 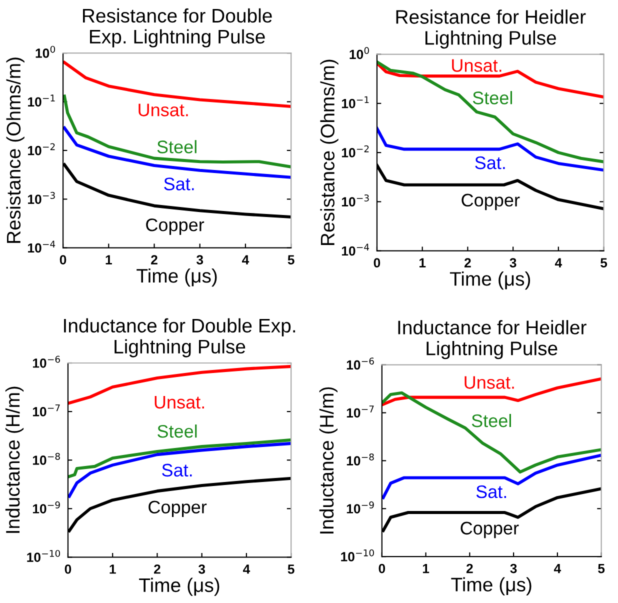 I want to click on chart-title: Resistance for Double Exp. Lightning Pulse, so click(x=177, y=28).